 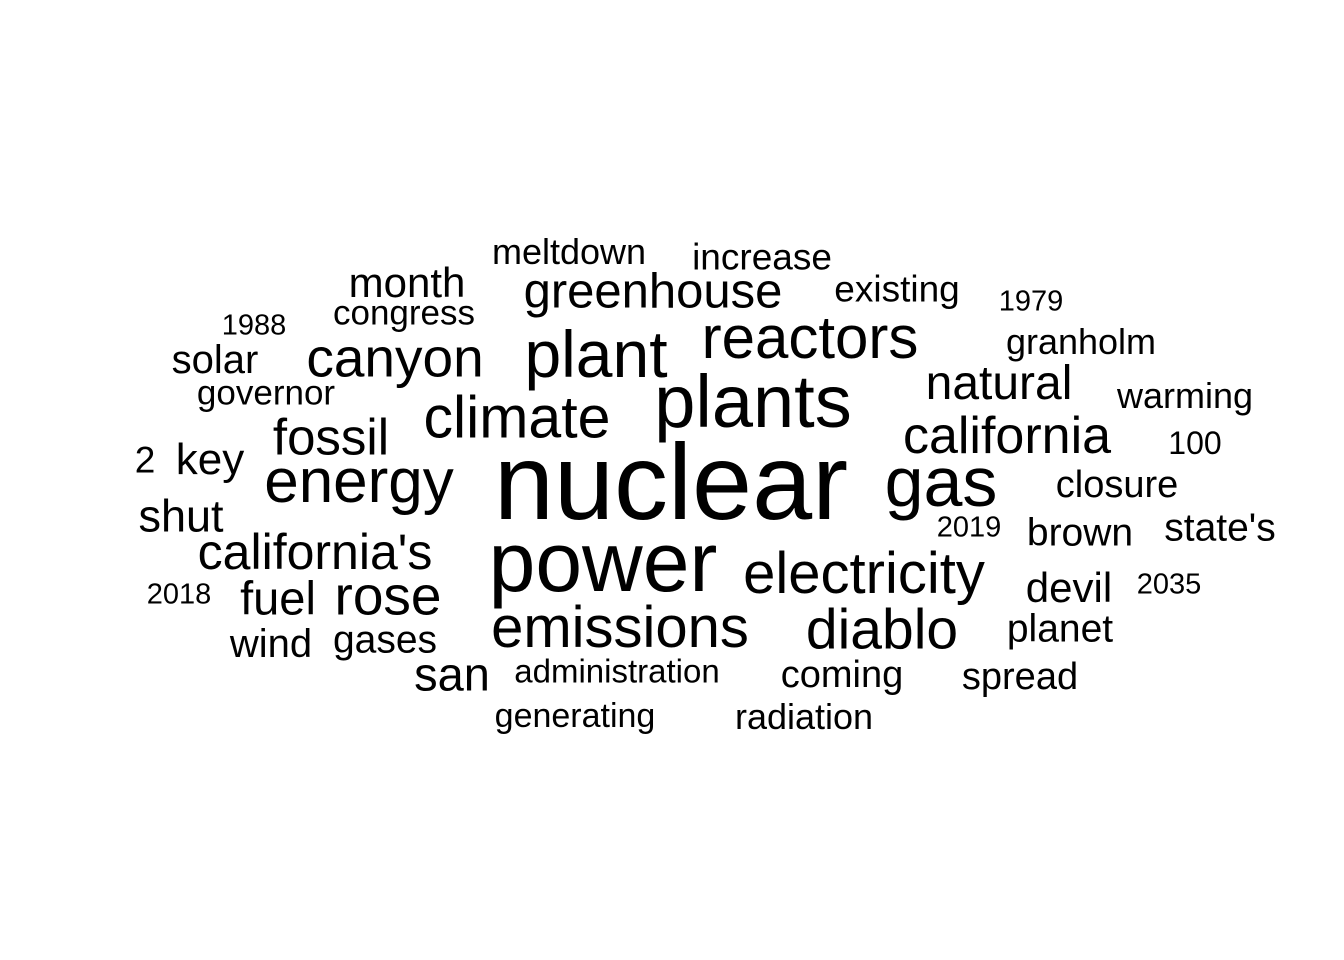 I want to click on word-plants: plants, so click(x=753, y=401).